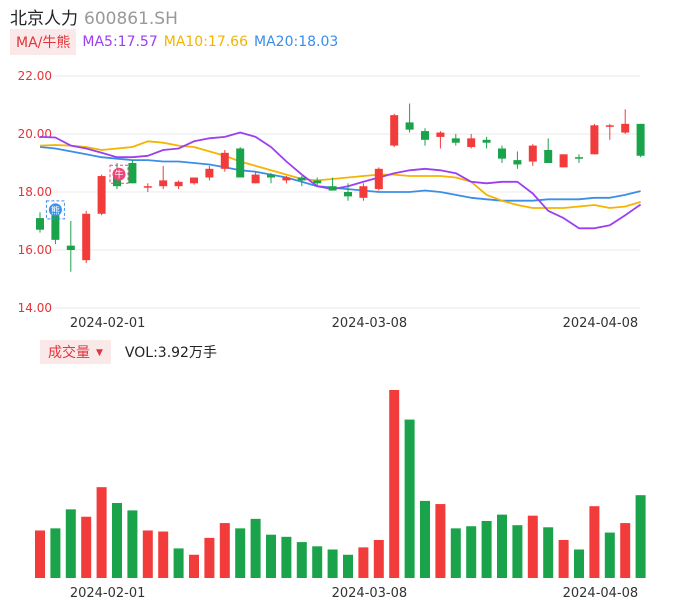 The width and height of the screenshot is (686, 606). I want to click on stock-code: 600861.SH, so click(131, 19).